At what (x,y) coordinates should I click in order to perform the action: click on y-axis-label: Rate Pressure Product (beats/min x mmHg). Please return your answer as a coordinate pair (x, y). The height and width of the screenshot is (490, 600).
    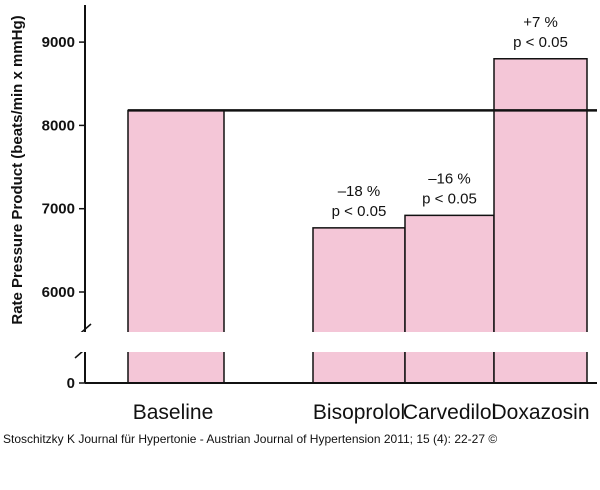
    Looking at the image, I should click on (17, 169).